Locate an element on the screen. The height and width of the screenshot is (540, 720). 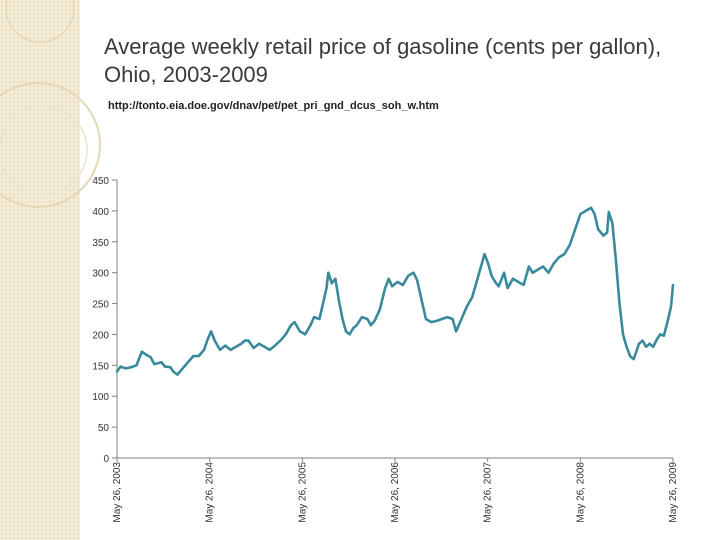
decor-circle-top is located at coordinates (40, 21).